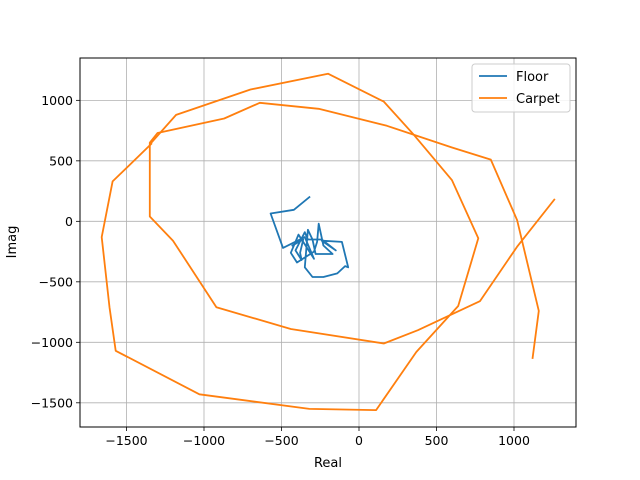 This screenshot has height=480, width=640. I want to click on y-axis-label: Imag, so click(12, 242).